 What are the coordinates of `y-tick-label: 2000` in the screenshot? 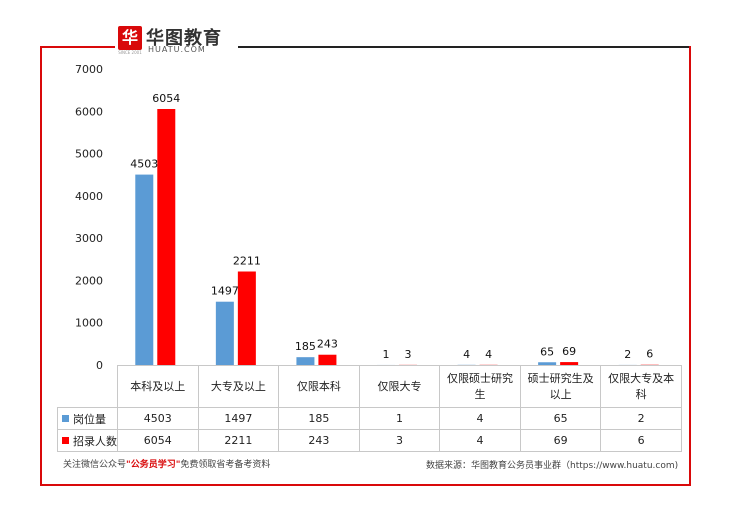 It's located at (89, 280).